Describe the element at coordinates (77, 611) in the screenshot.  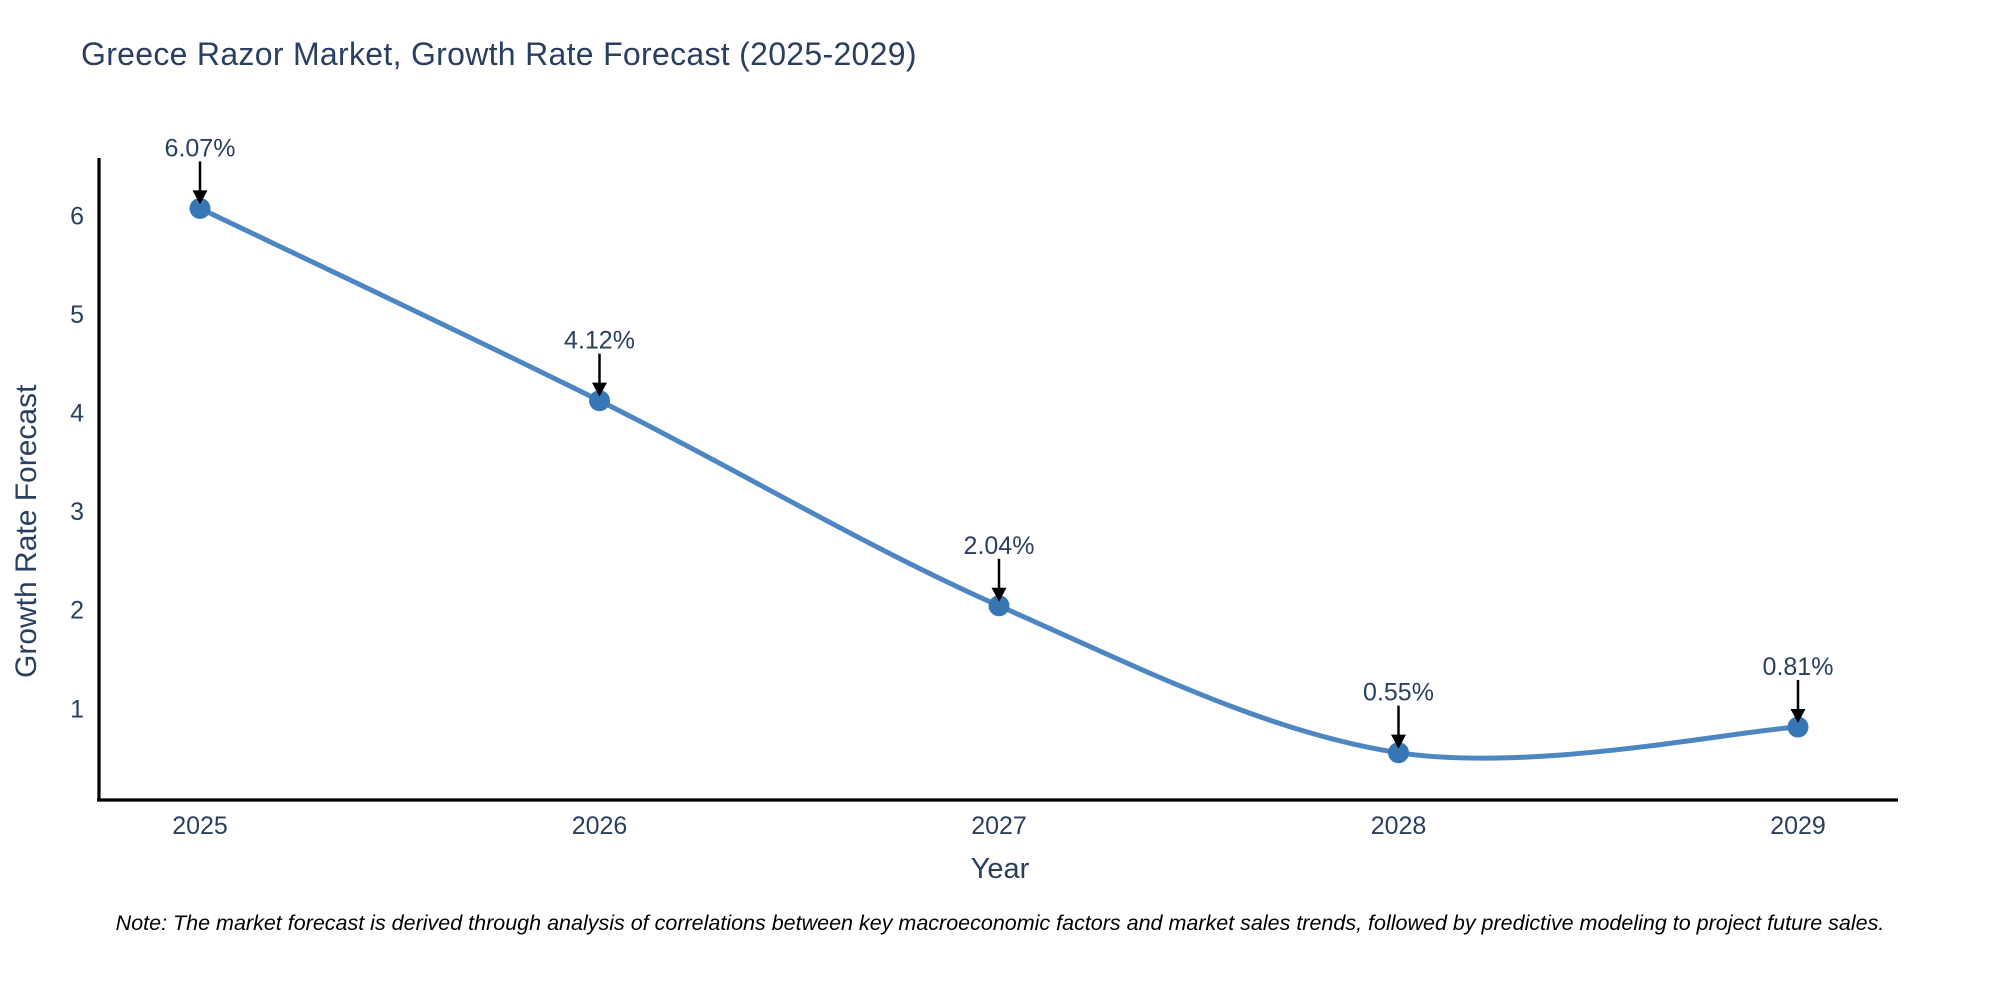
I see `y-tick-label: 2` at that location.